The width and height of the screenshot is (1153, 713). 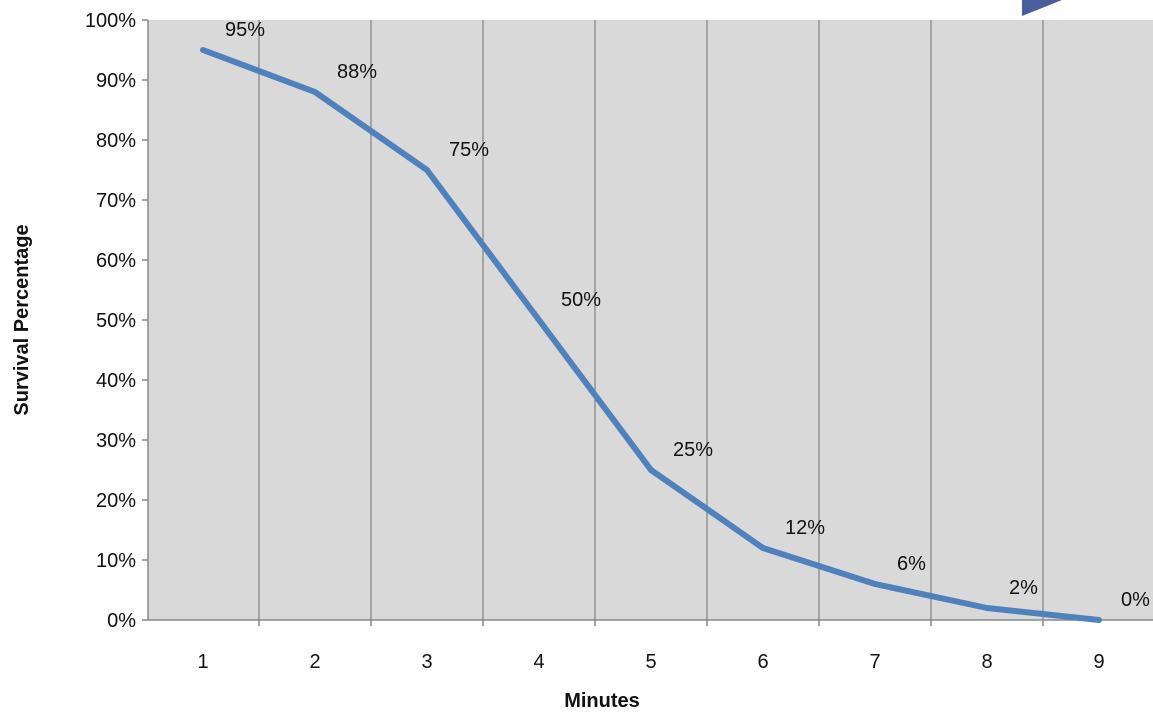 I want to click on x-axis: 1 2 3 4 5 6 7 8 9, so click(x=650, y=646).